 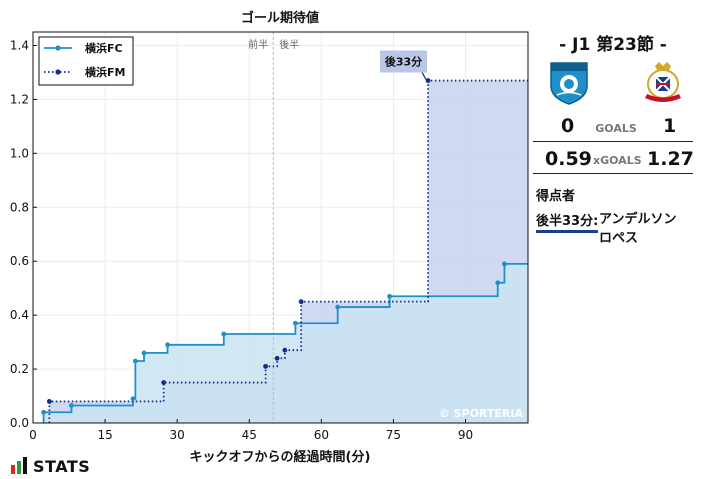 What do you see at coordinates (321, 435) in the screenshot?
I see `x-tick-label: 60` at bounding box center [321, 435].